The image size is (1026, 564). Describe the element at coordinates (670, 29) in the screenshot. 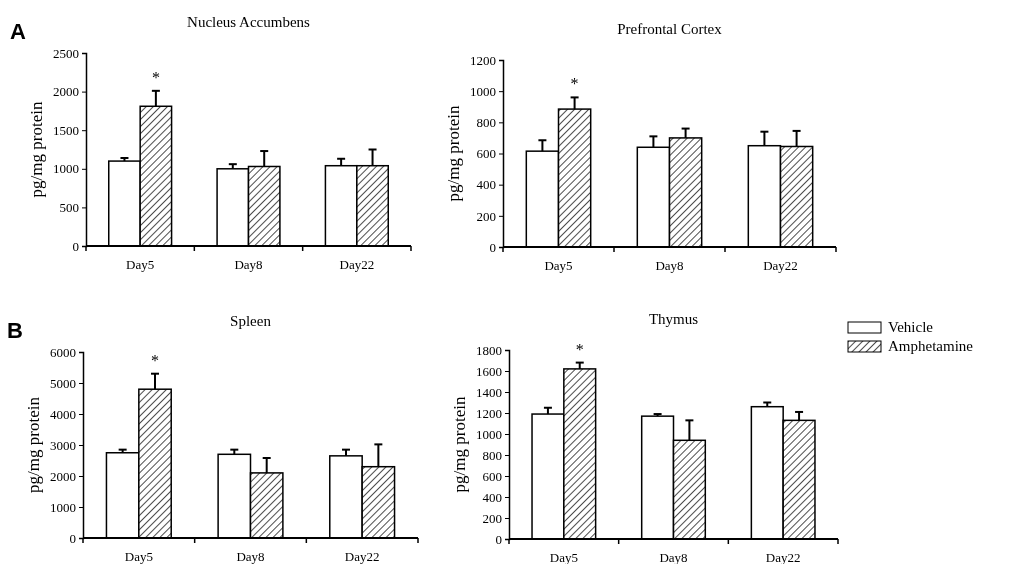

I see `chart-title: Prefrontal Cortex` at that location.